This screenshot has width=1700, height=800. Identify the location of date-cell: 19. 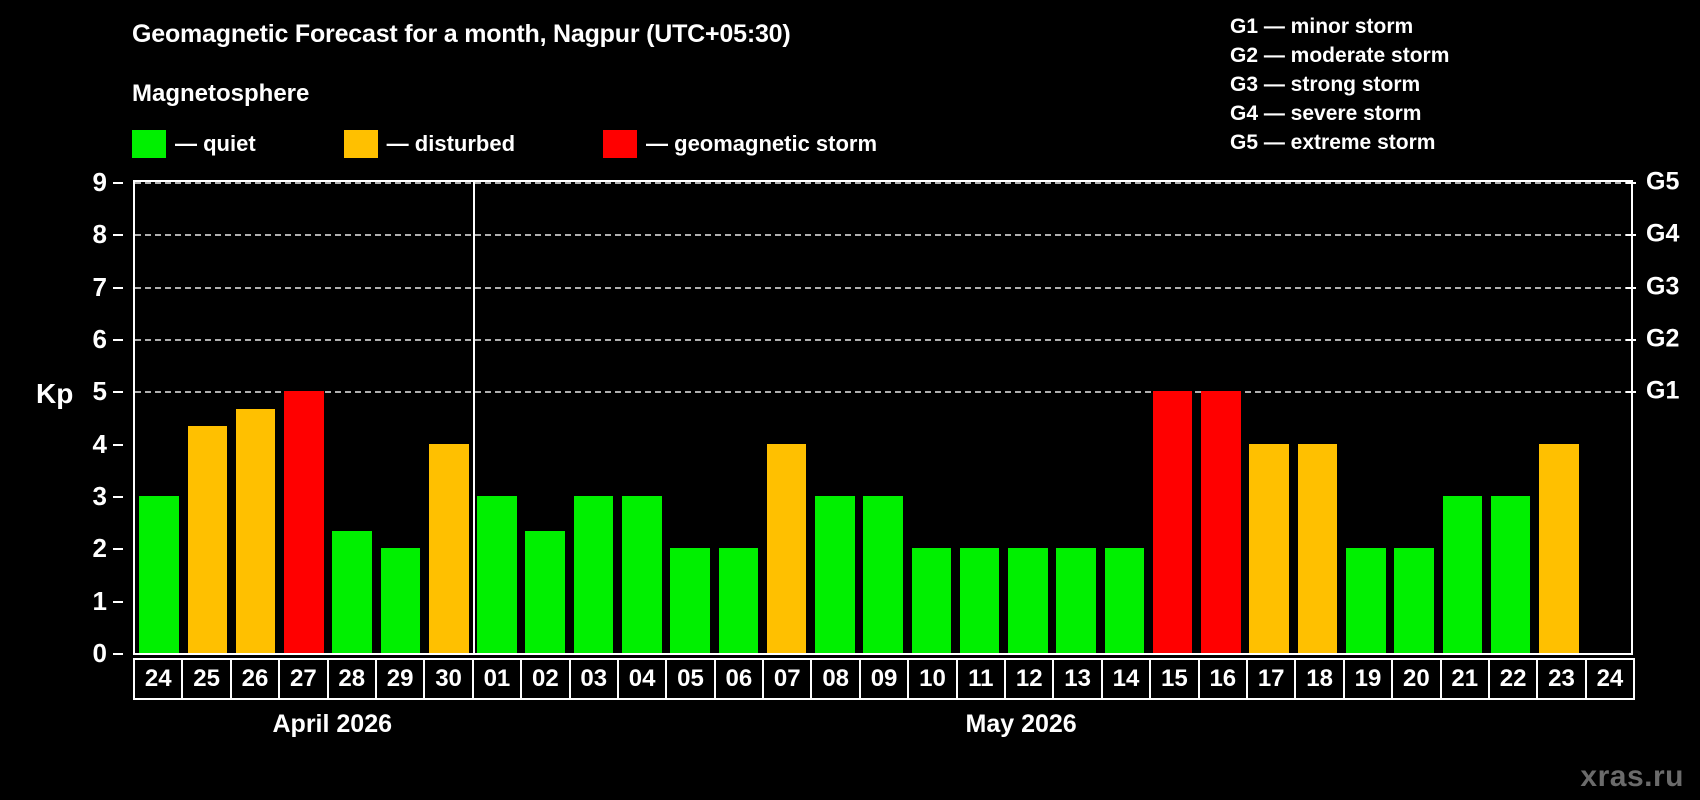
(1368, 679).